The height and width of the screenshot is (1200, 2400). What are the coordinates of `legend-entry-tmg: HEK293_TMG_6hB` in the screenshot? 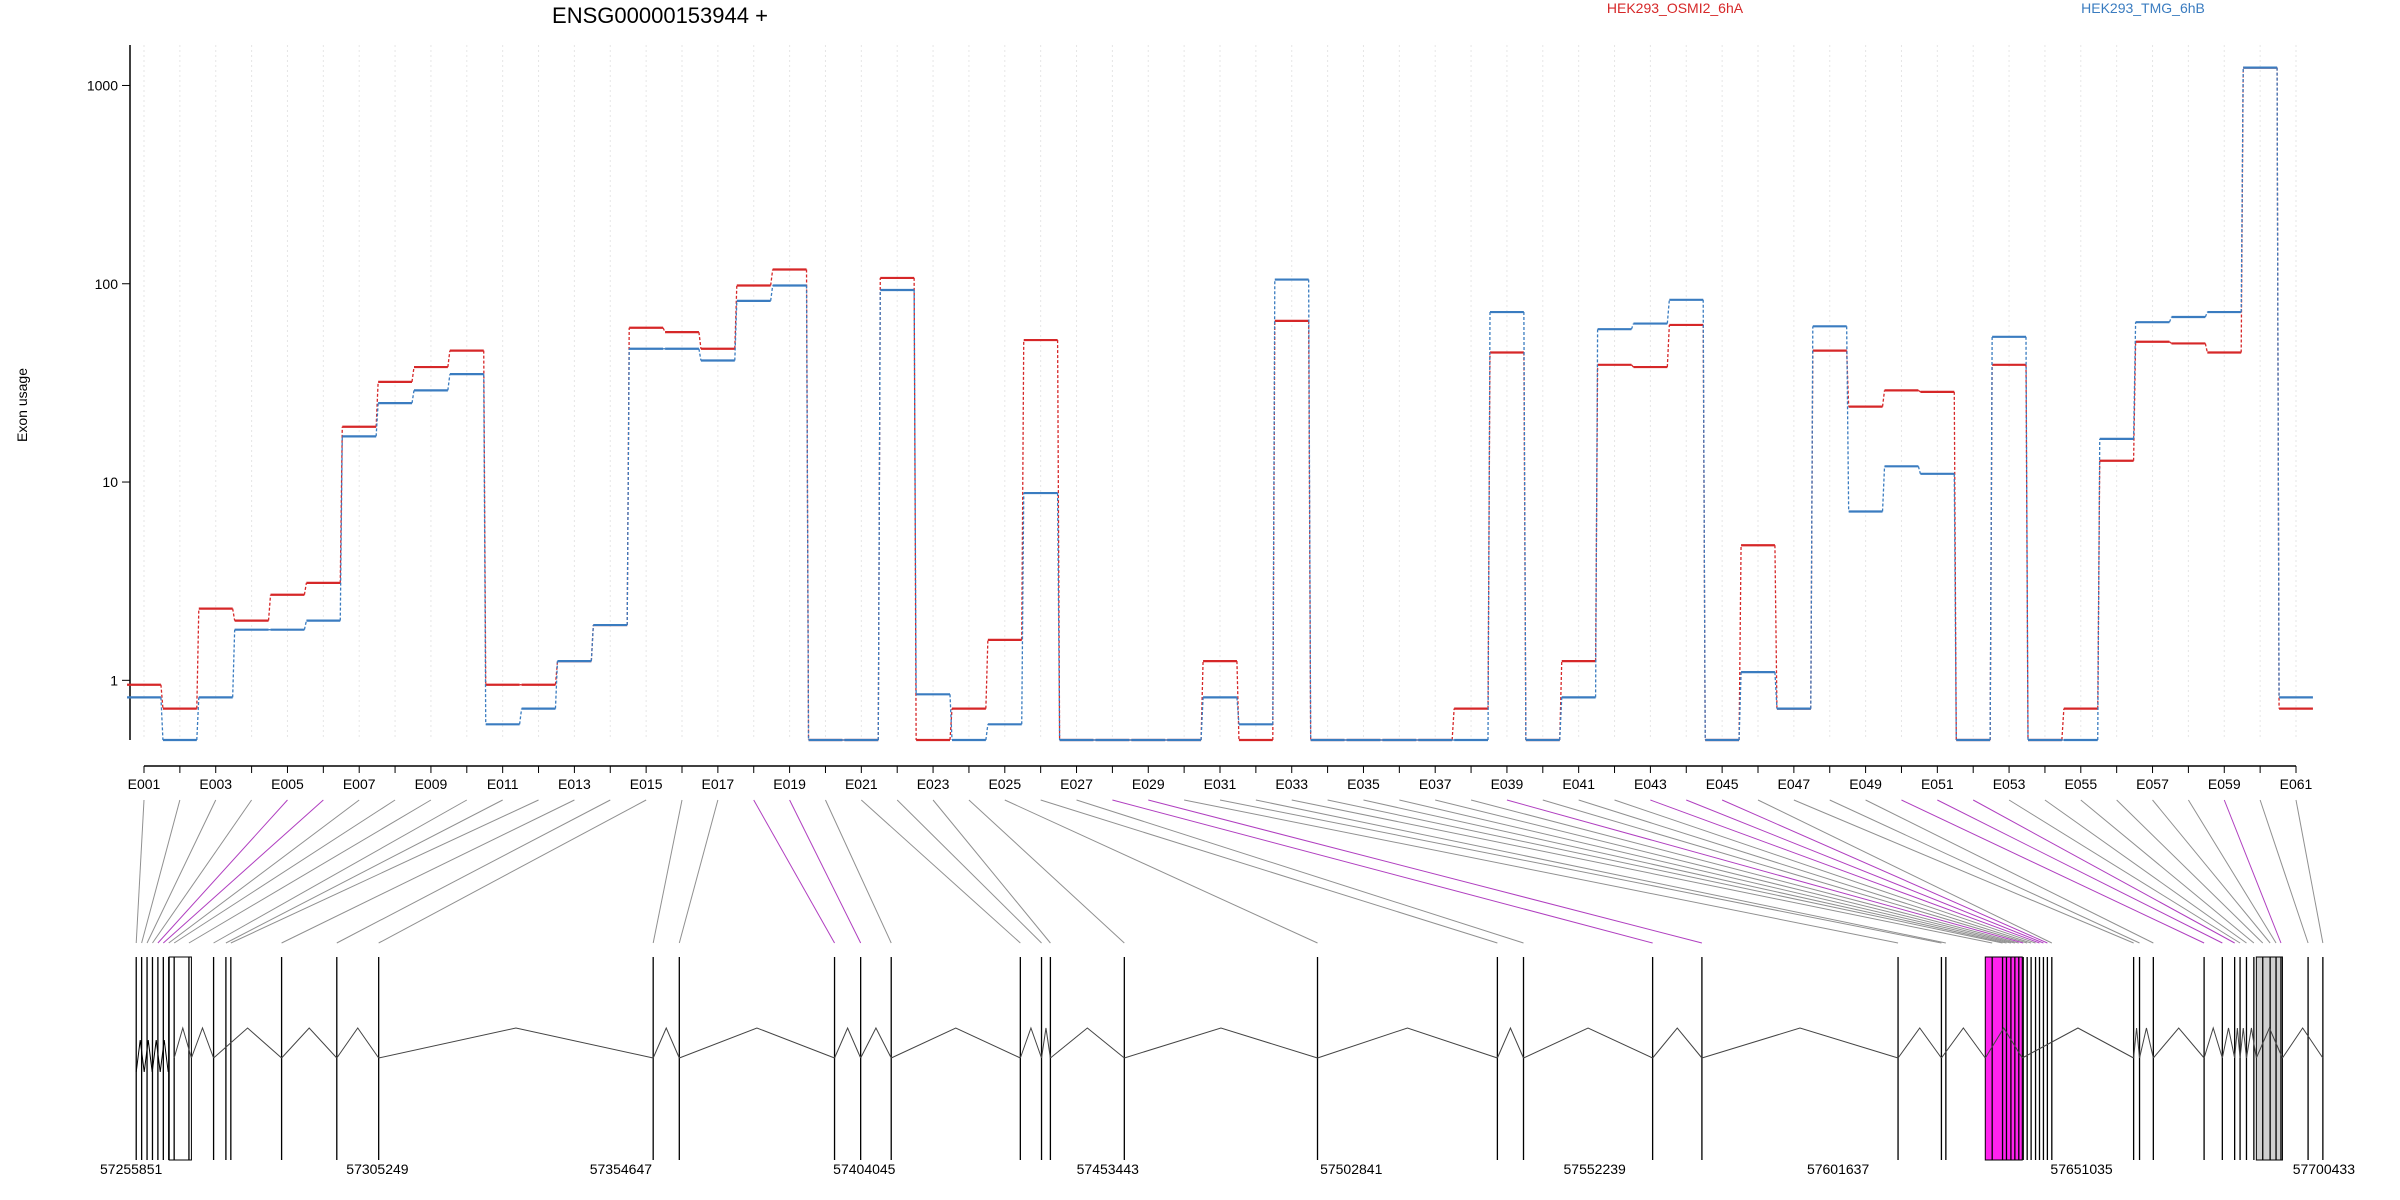 It's located at (2143, 8).